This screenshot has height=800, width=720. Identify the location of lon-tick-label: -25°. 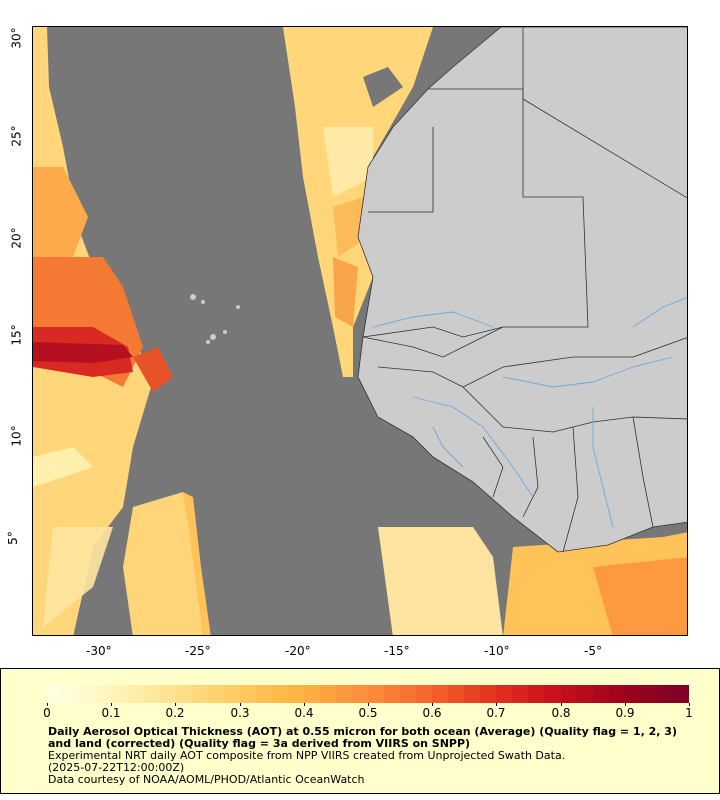
(198, 651).